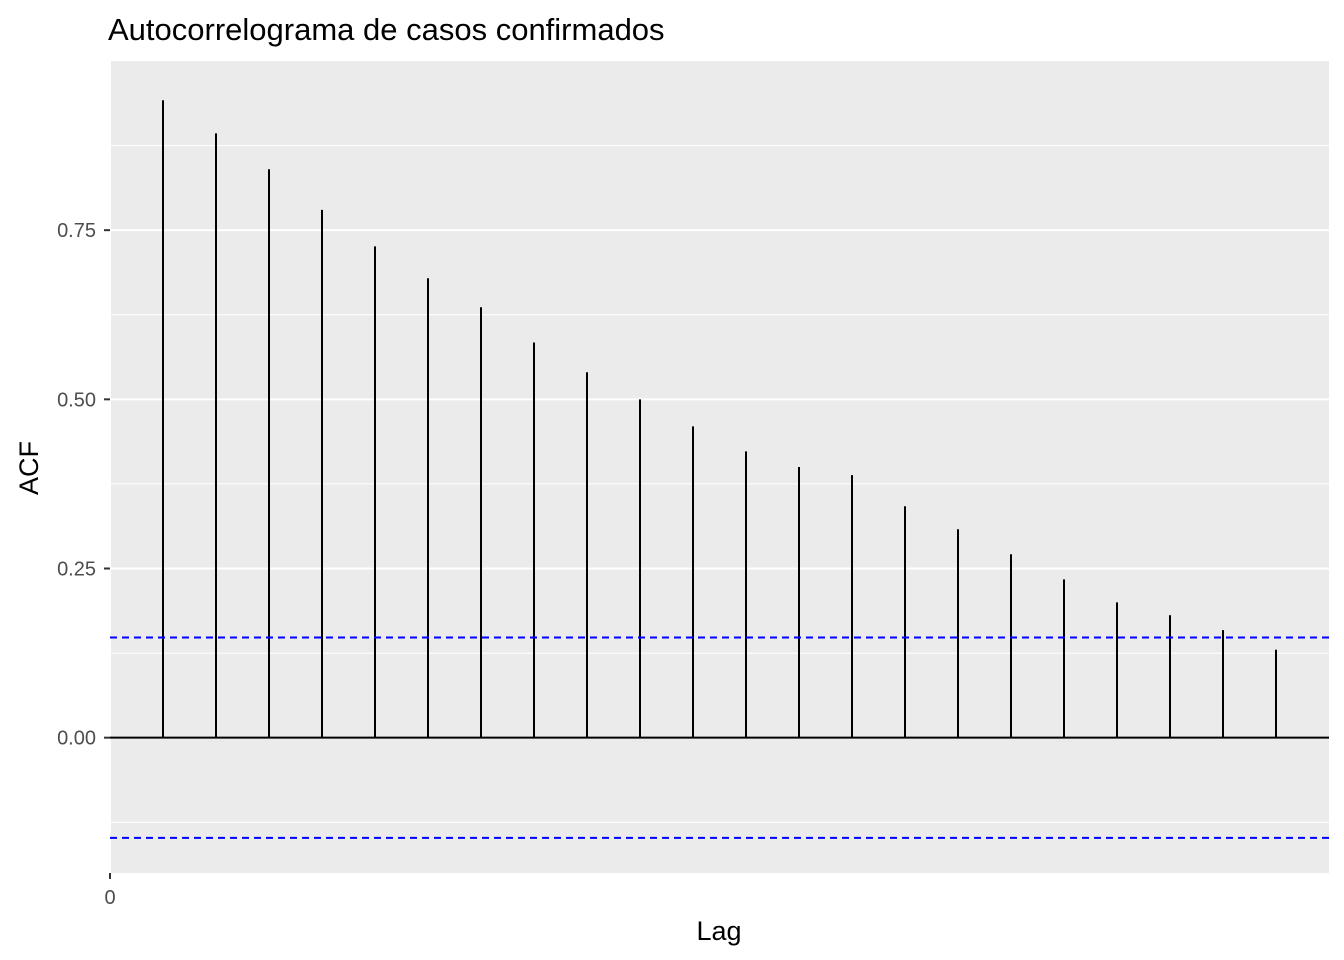 This screenshot has width=1344, height=960. Describe the element at coordinates (109, 898) in the screenshot. I see `x-tick-label-0: 0` at that location.